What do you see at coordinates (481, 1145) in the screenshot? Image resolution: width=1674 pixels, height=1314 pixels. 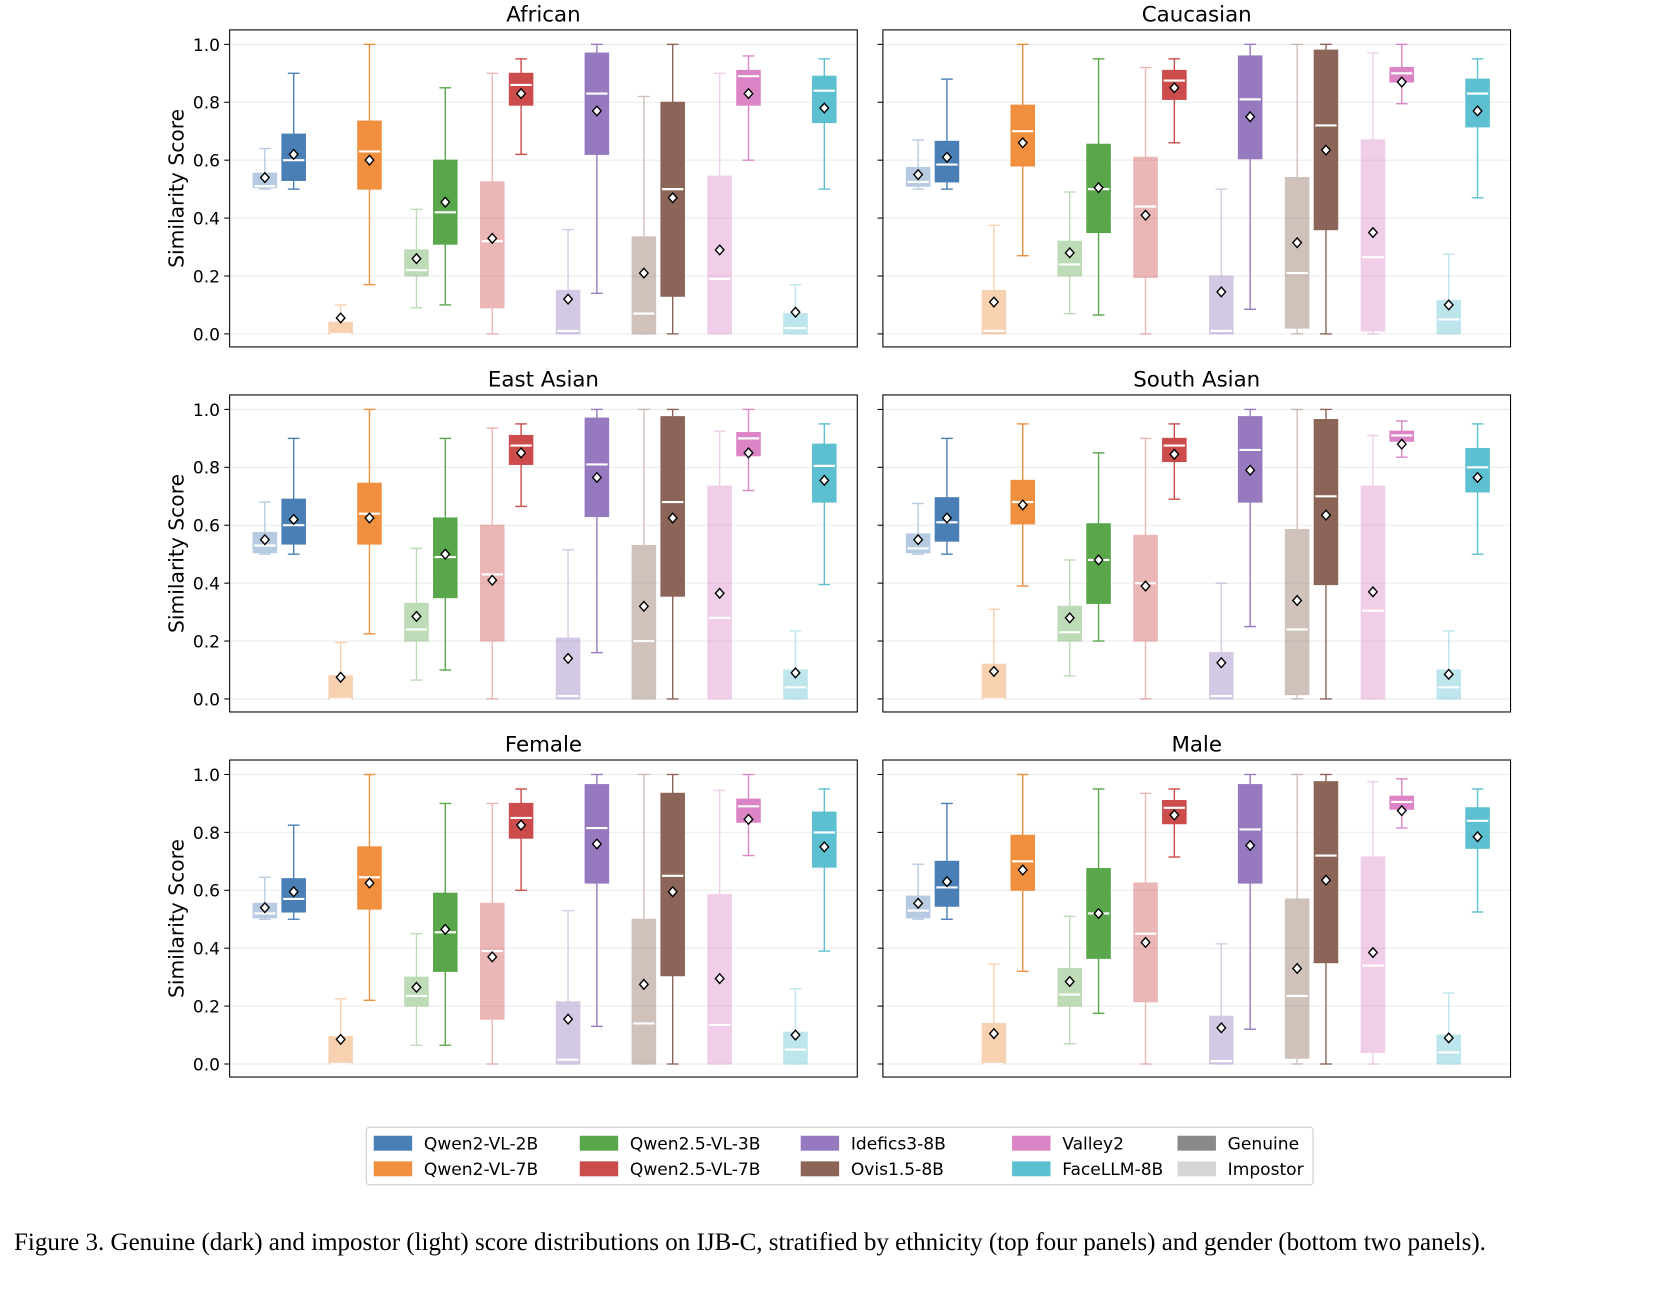 I see `legend-label: Qwen2-VL-2B` at bounding box center [481, 1145].